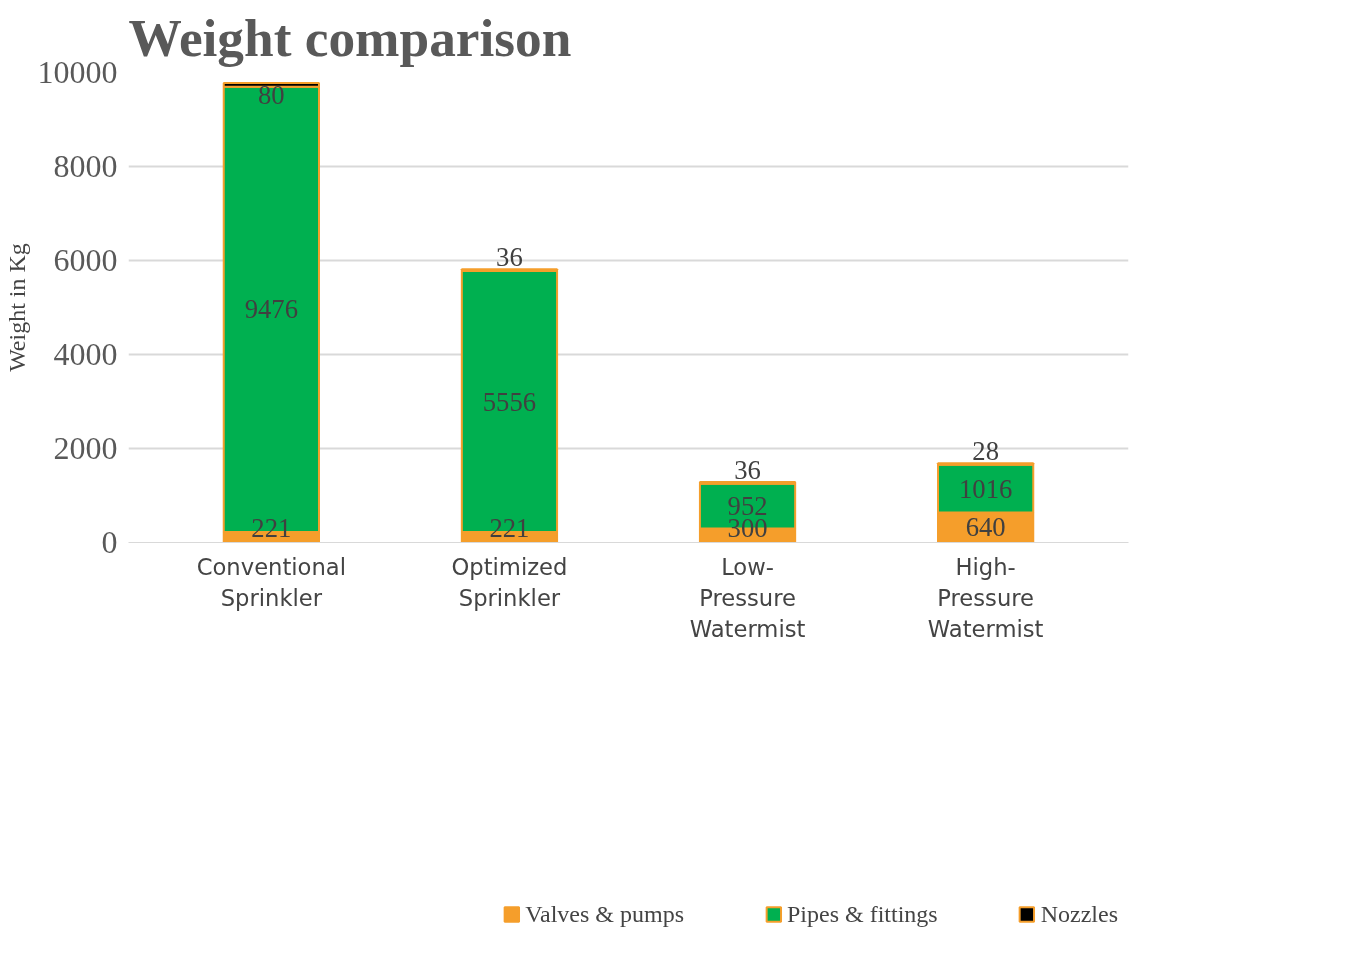 The width and height of the screenshot is (1364, 969). Describe the element at coordinates (85, 166) in the screenshot. I see `y-tick-label: 8000` at that location.